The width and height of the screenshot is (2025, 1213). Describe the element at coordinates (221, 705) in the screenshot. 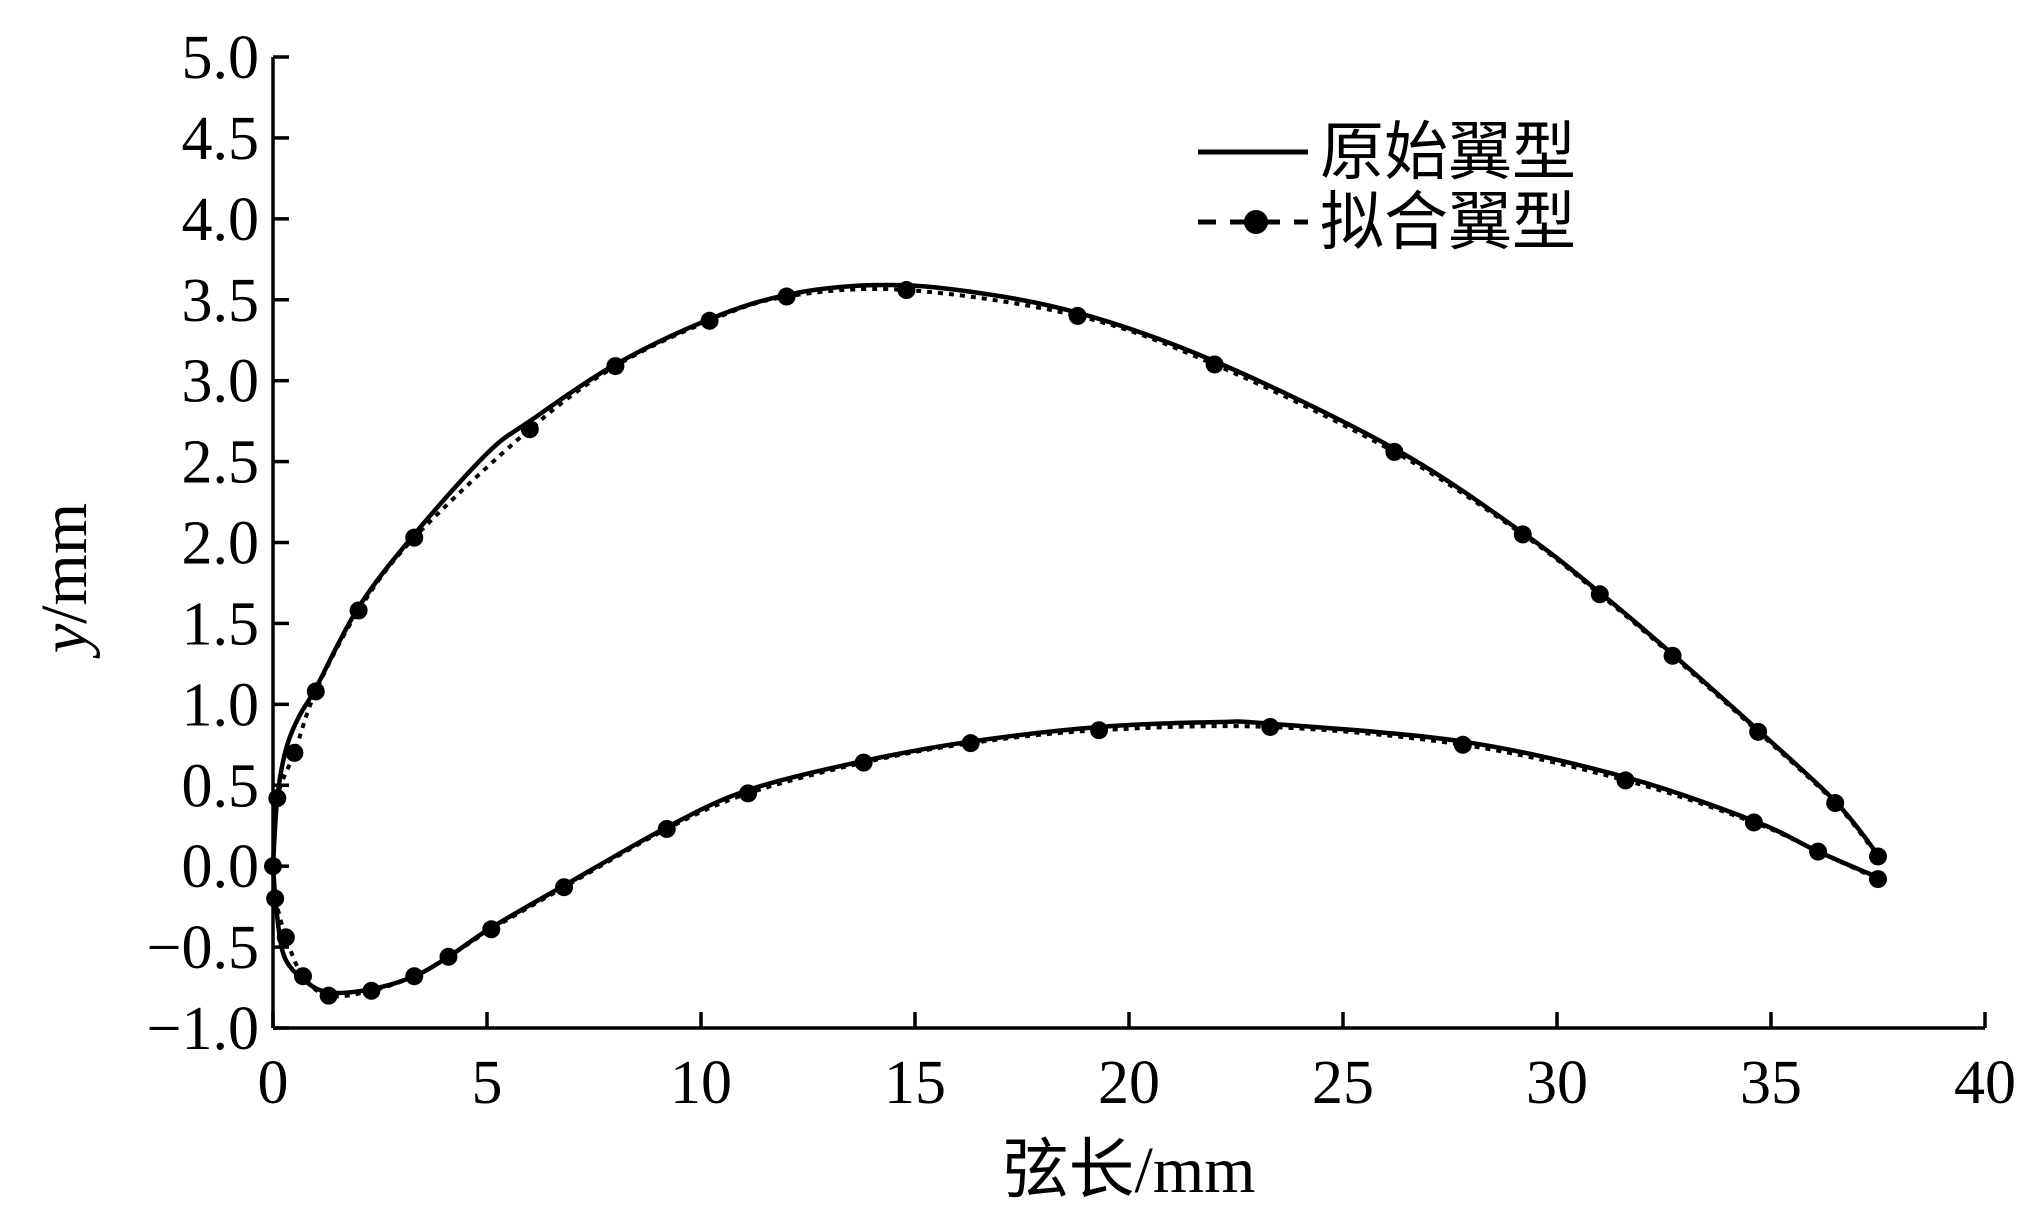

I see `y-tick-label: 1.0` at that location.